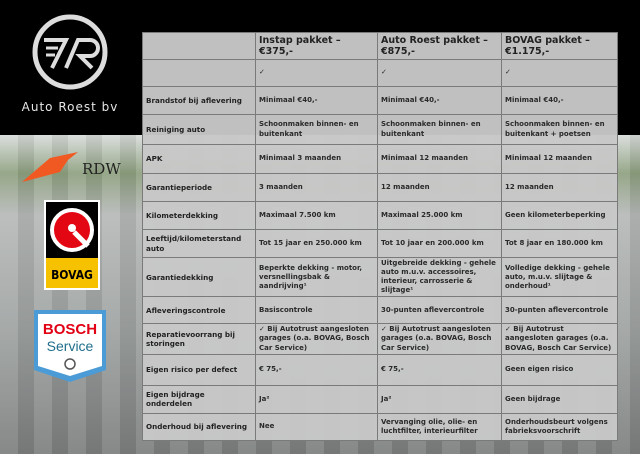  I want to click on header-auto-roest: Auto Roest pakket – €875,-, so click(439, 46).